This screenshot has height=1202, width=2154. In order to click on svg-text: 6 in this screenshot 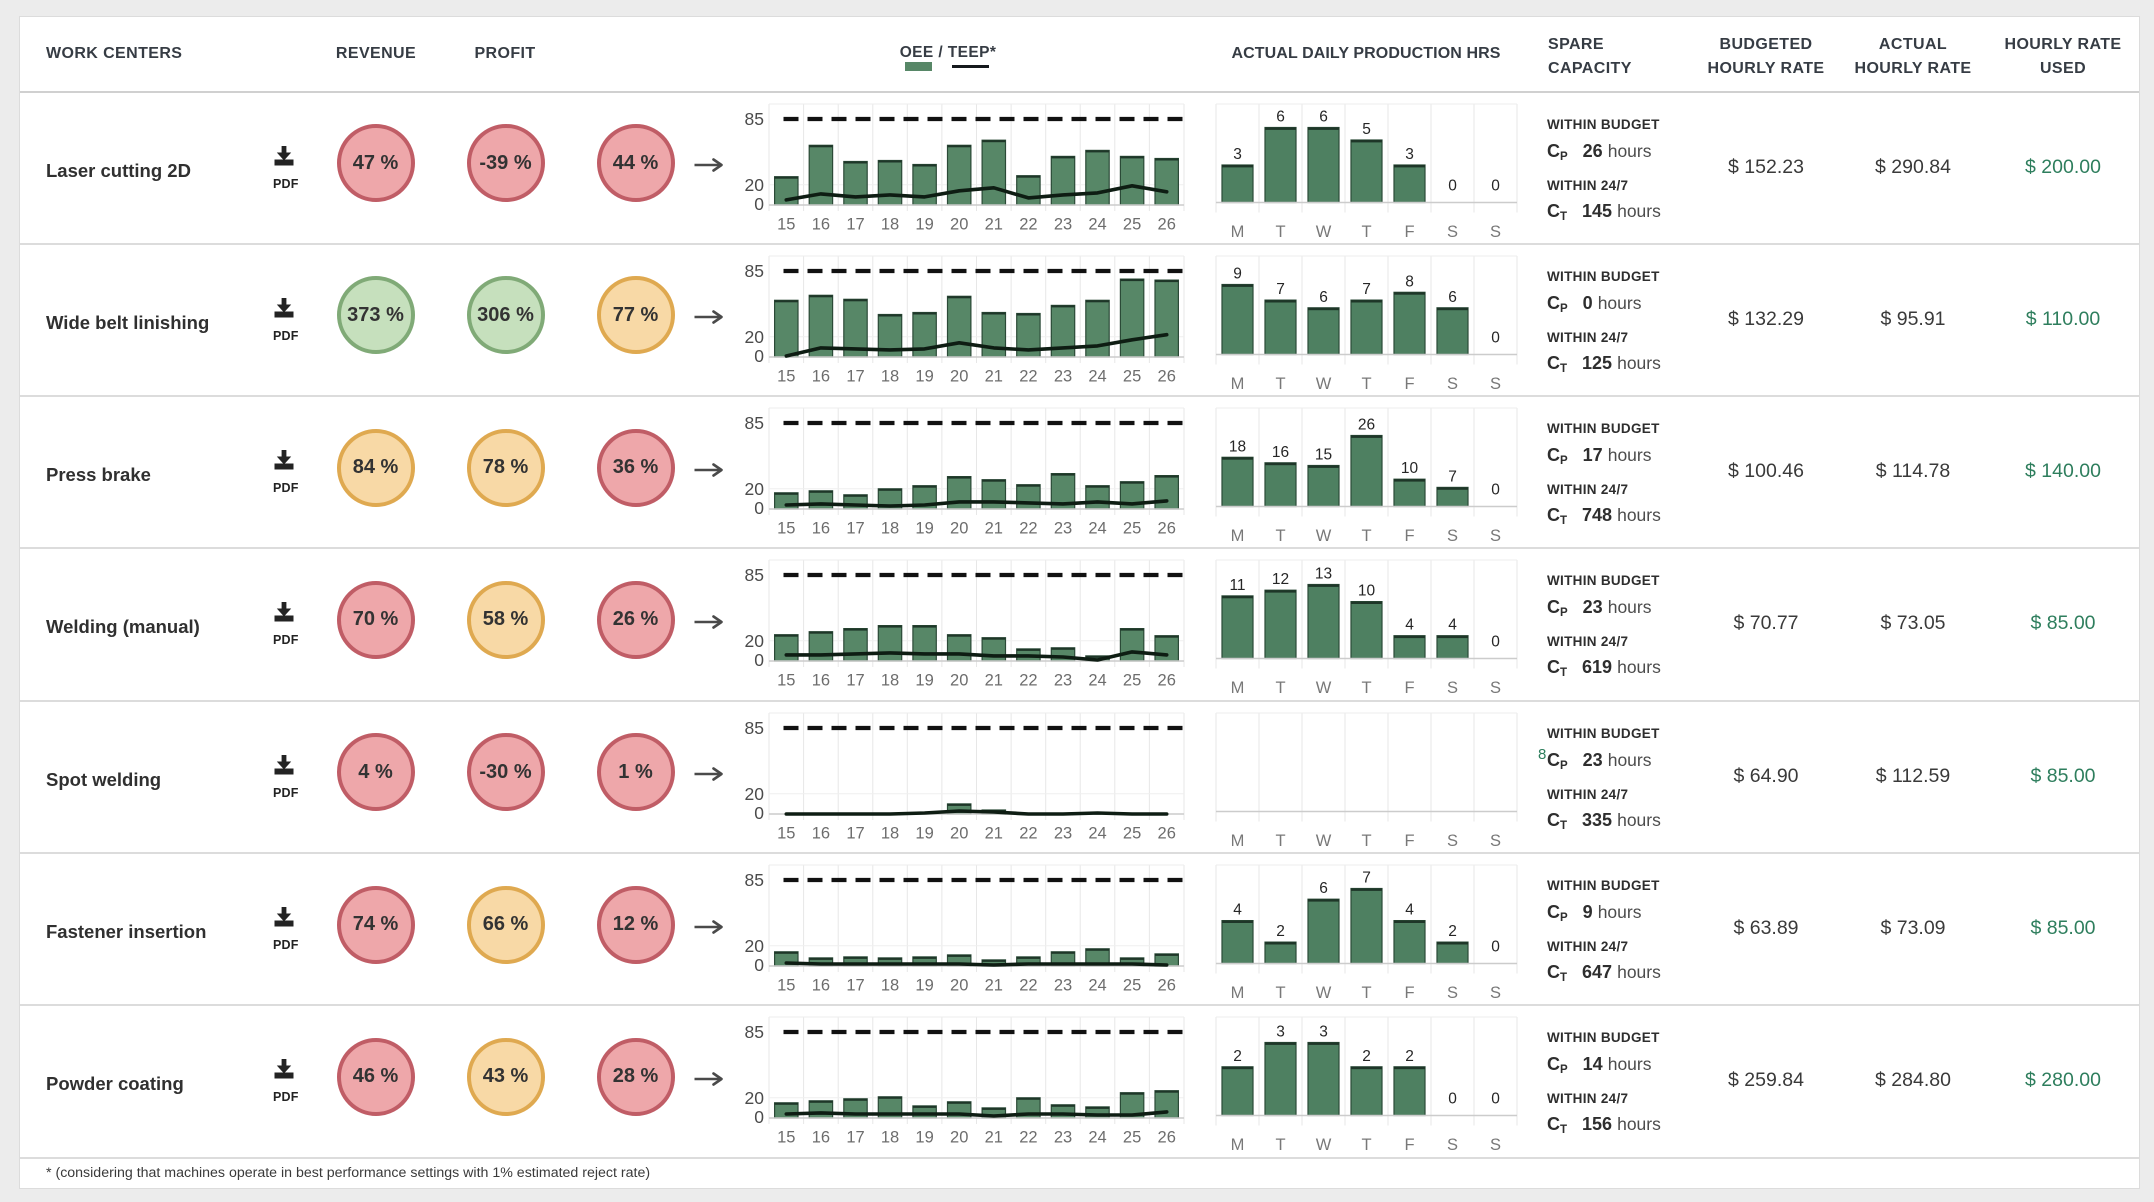, I will do `click(1323, 297)`.